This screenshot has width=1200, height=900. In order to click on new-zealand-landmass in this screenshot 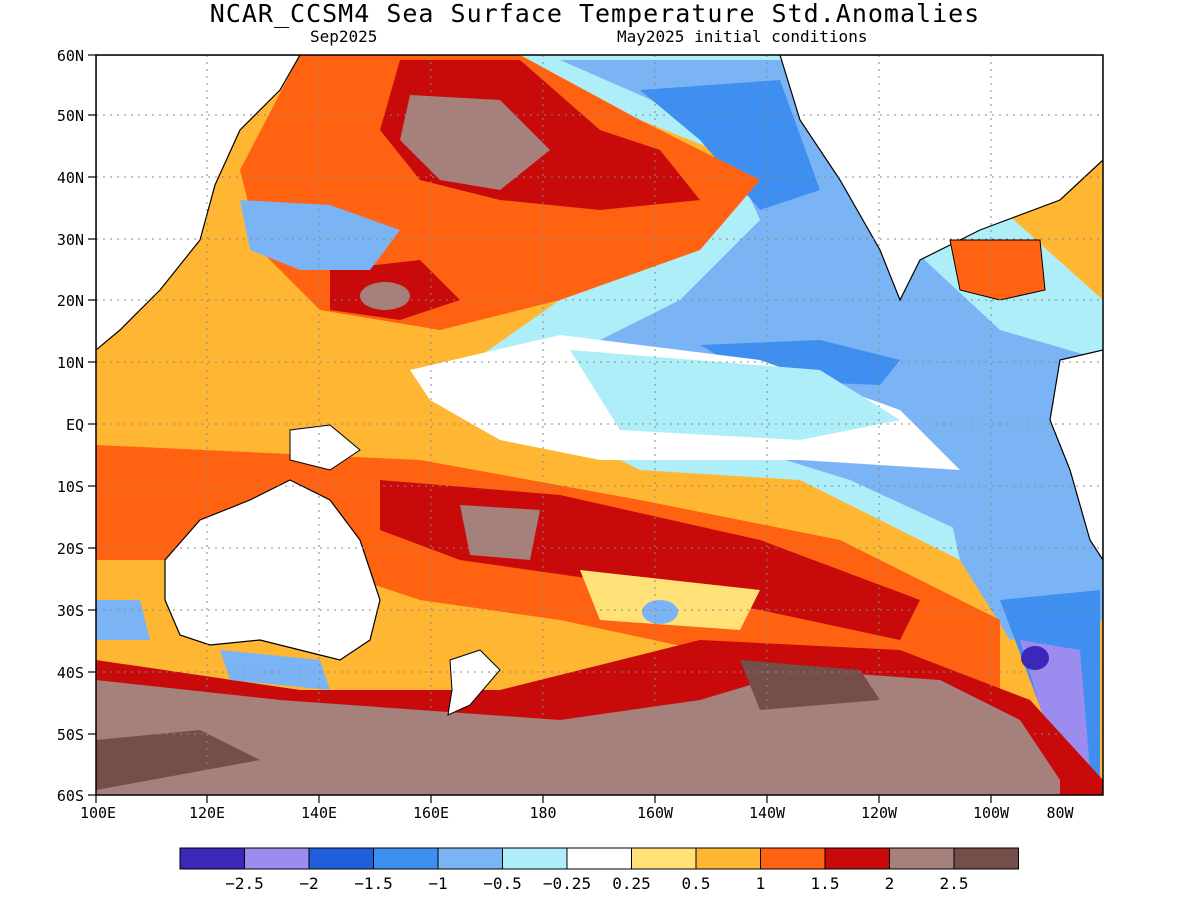, I will do `click(474, 682)`.